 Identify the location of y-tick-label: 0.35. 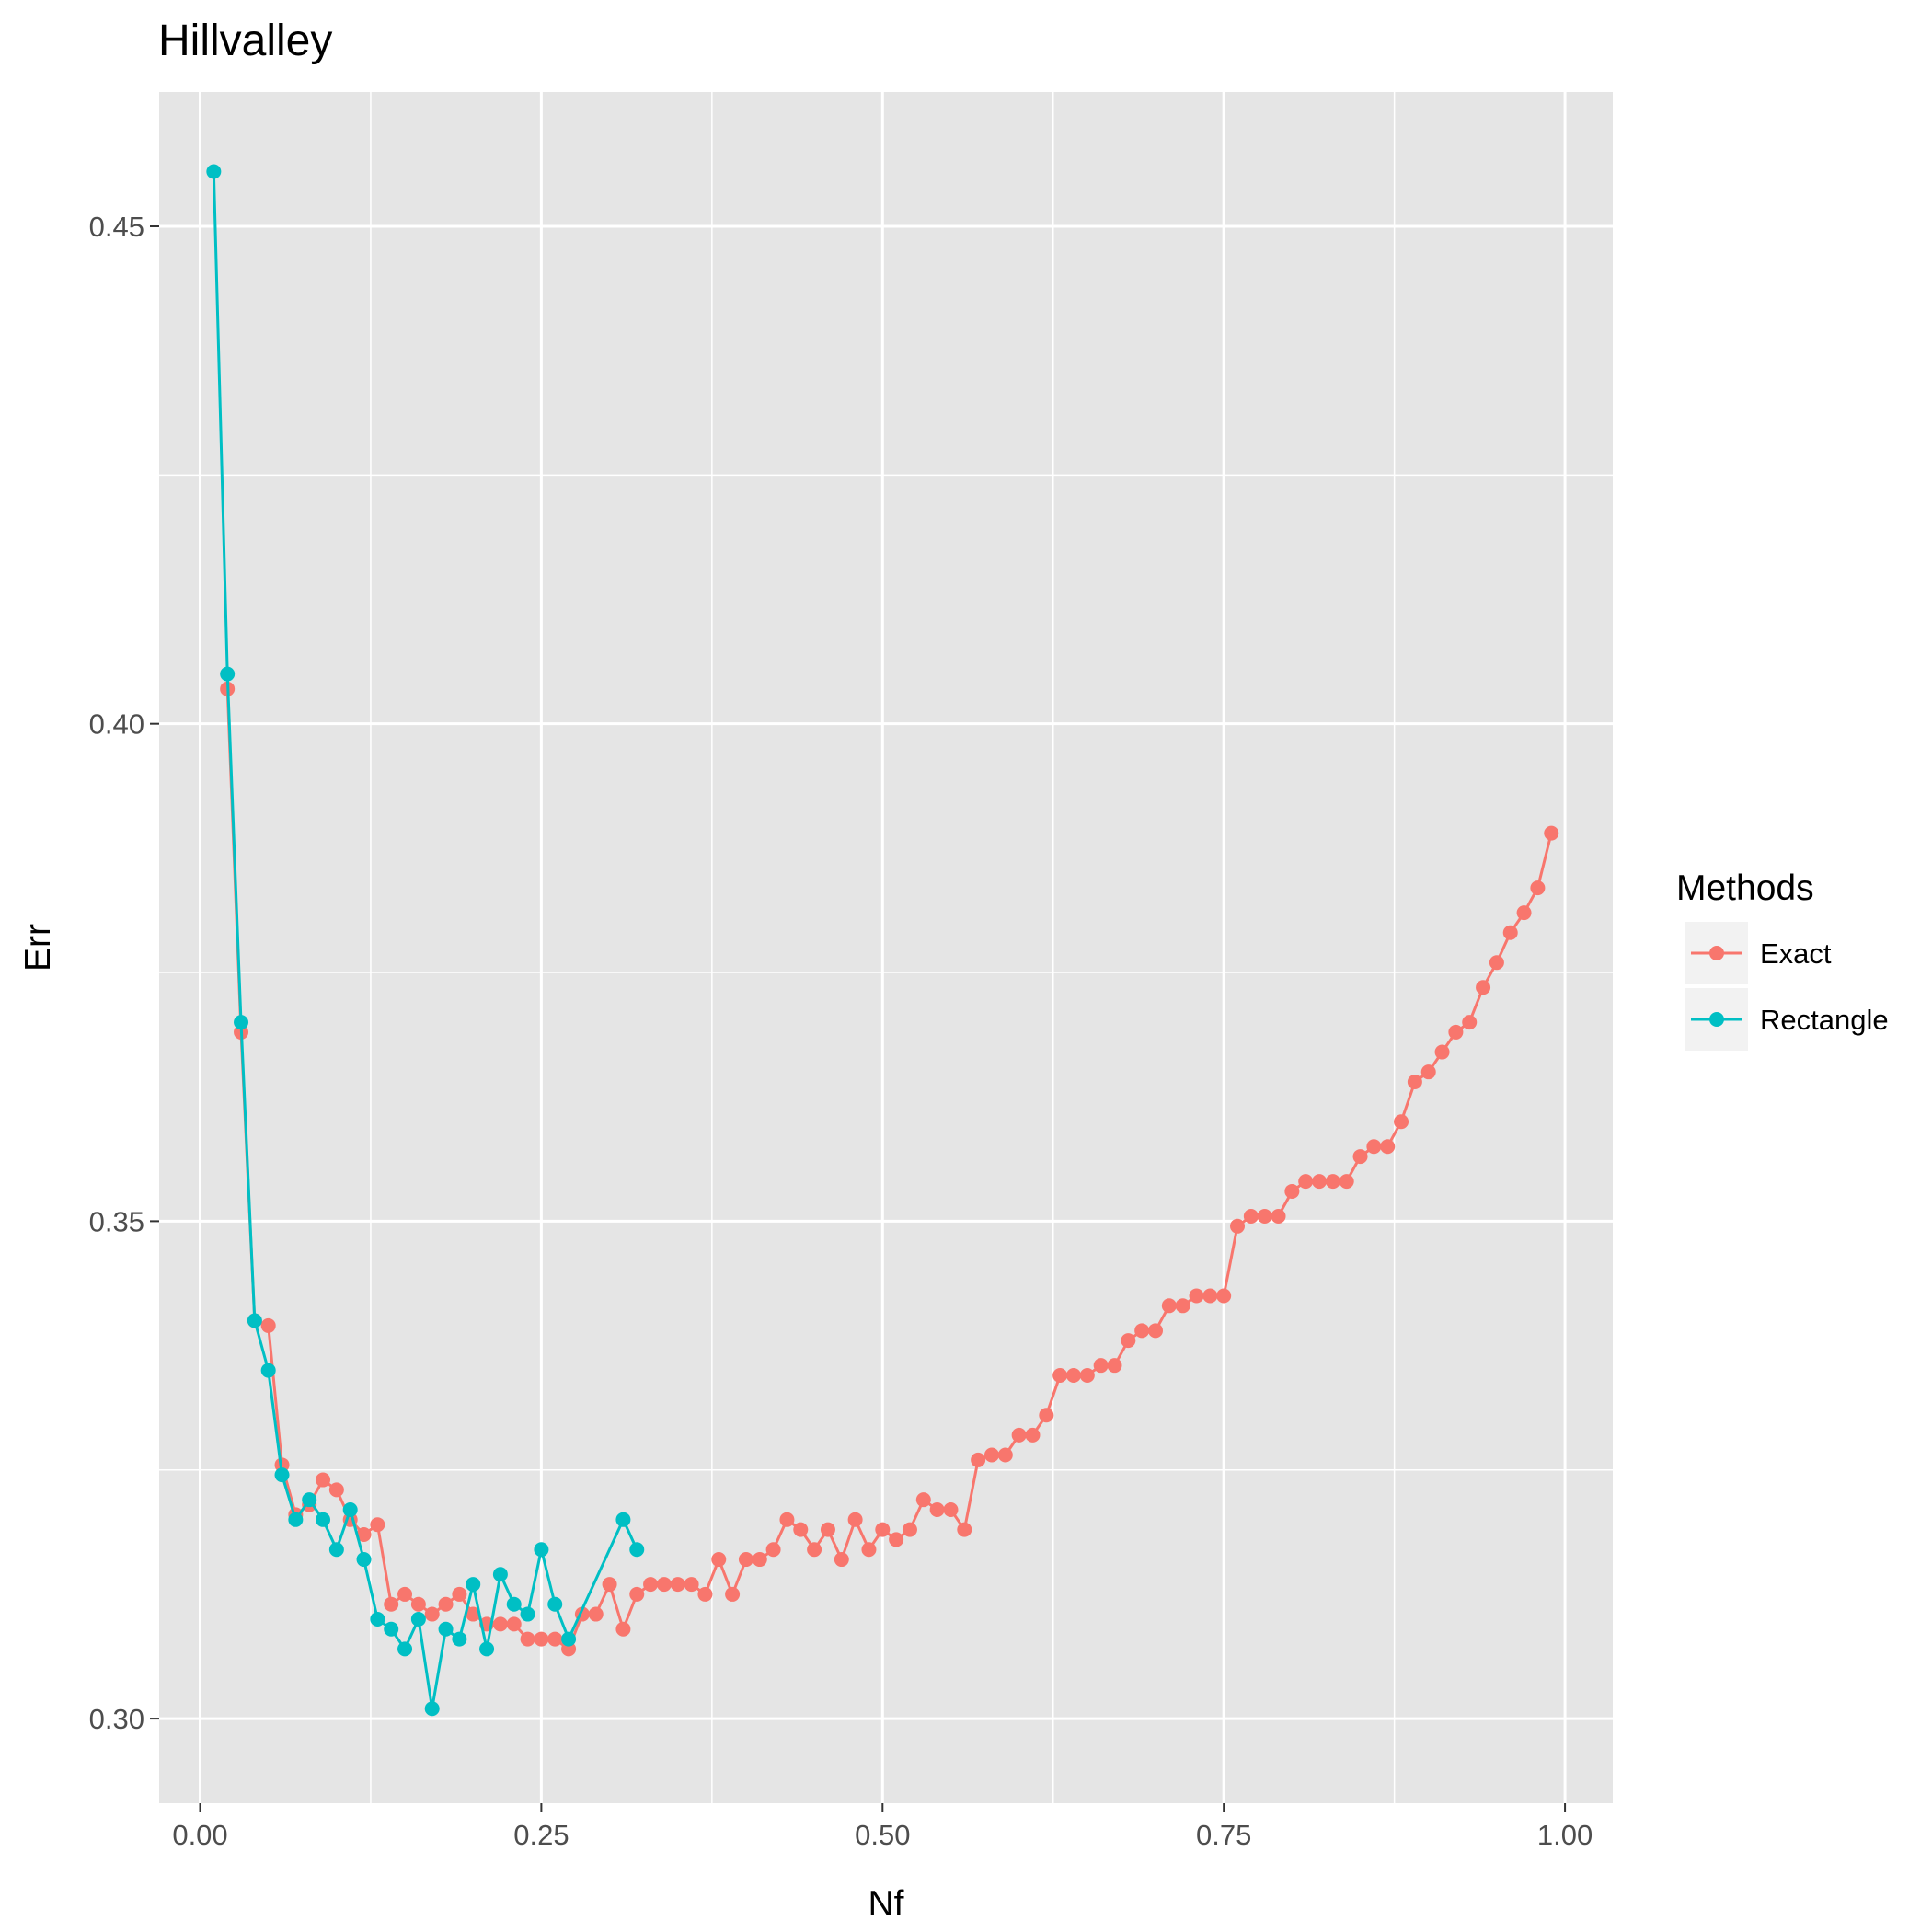
(116, 1221).